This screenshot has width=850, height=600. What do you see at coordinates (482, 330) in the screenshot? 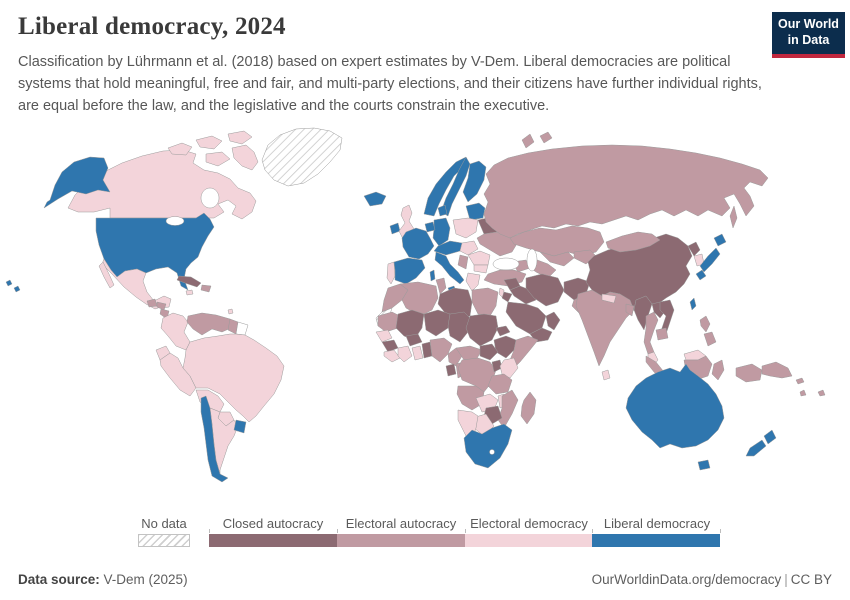
I see `country-sudan` at bounding box center [482, 330].